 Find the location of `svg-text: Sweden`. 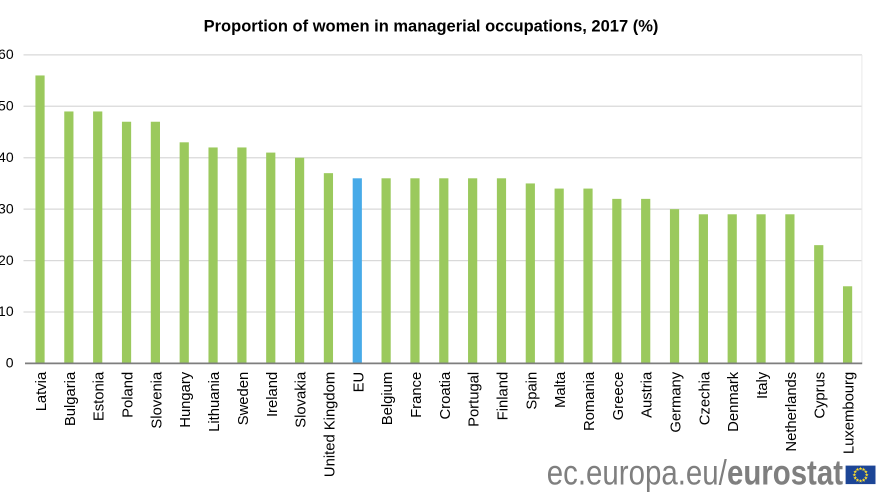

svg-text: Sweden is located at coordinates (244, 398).